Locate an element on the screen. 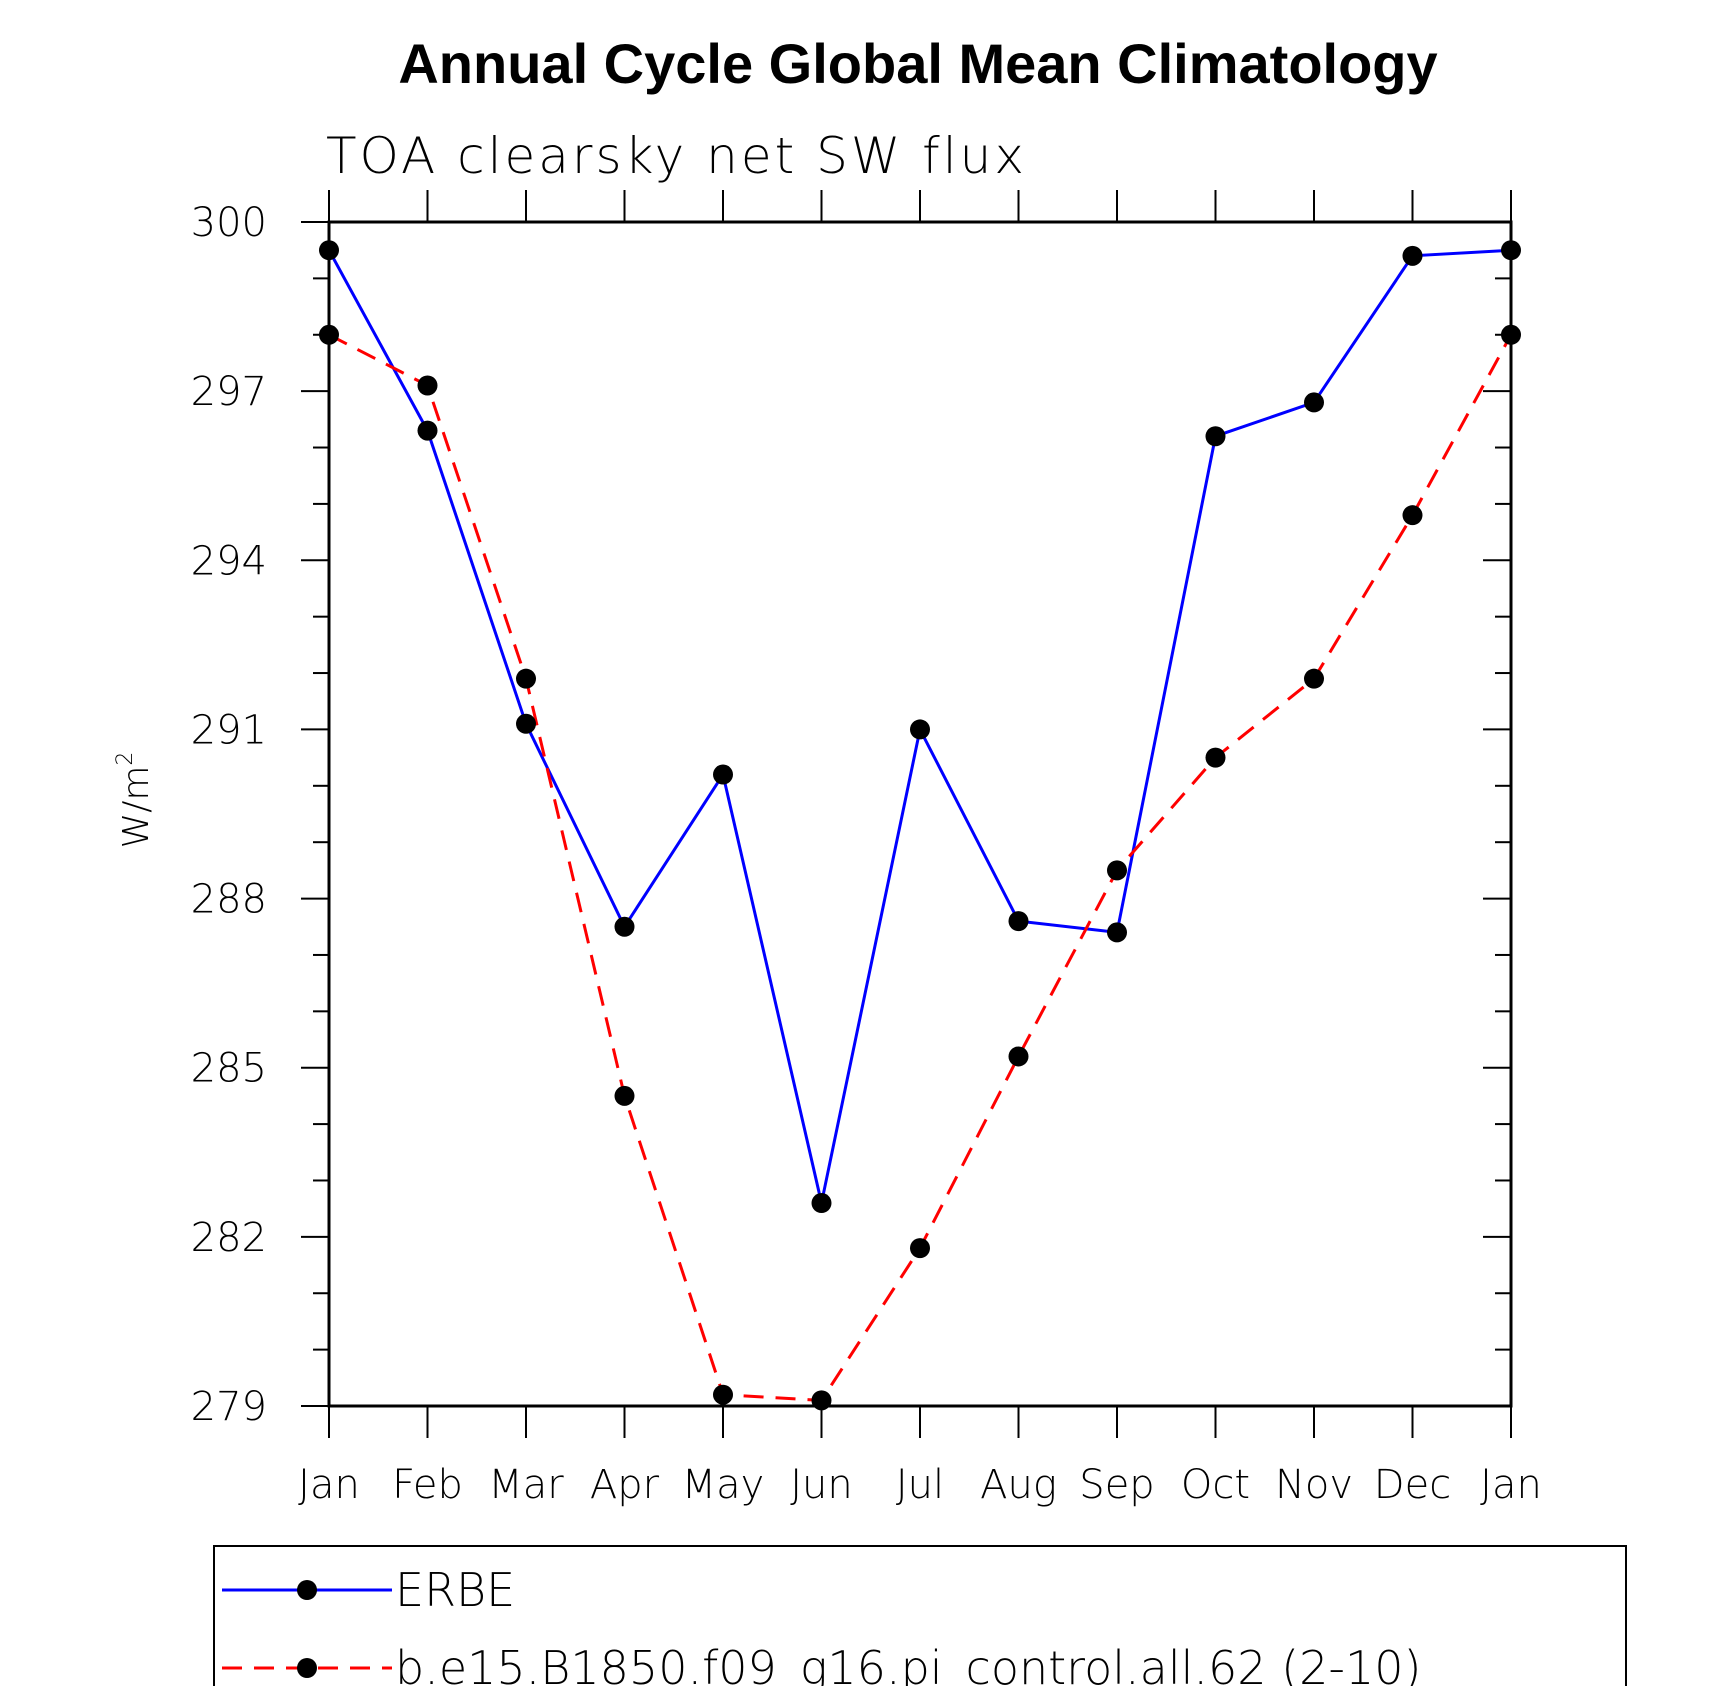 The width and height of the screenshot is (1710, 1686). y-tick-label: 297 is located at coordinates (229, 392).